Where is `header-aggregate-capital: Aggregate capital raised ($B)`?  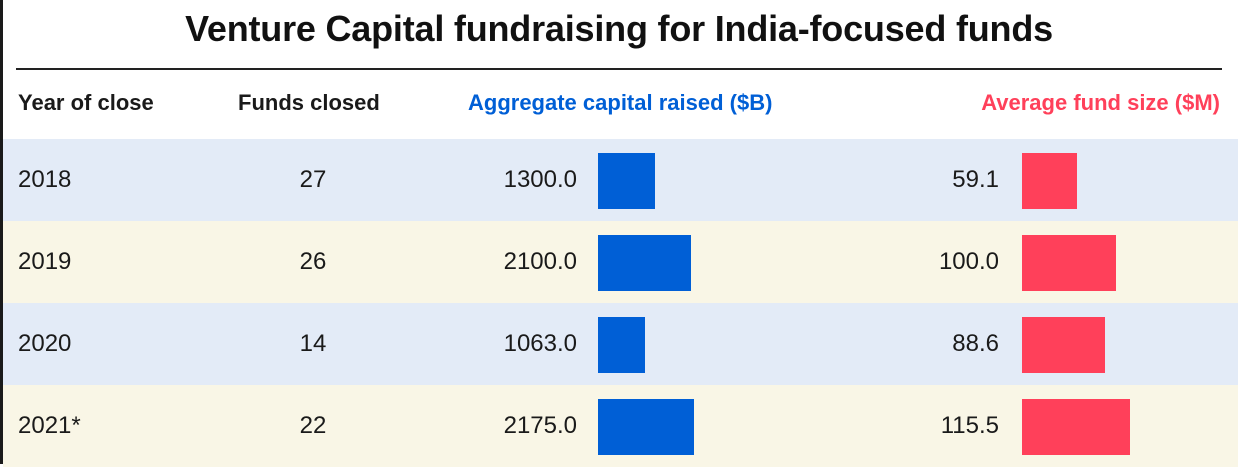
header-aggregate-capital: Aggregate capital raised ($B) is located at coordinates (620, 102).